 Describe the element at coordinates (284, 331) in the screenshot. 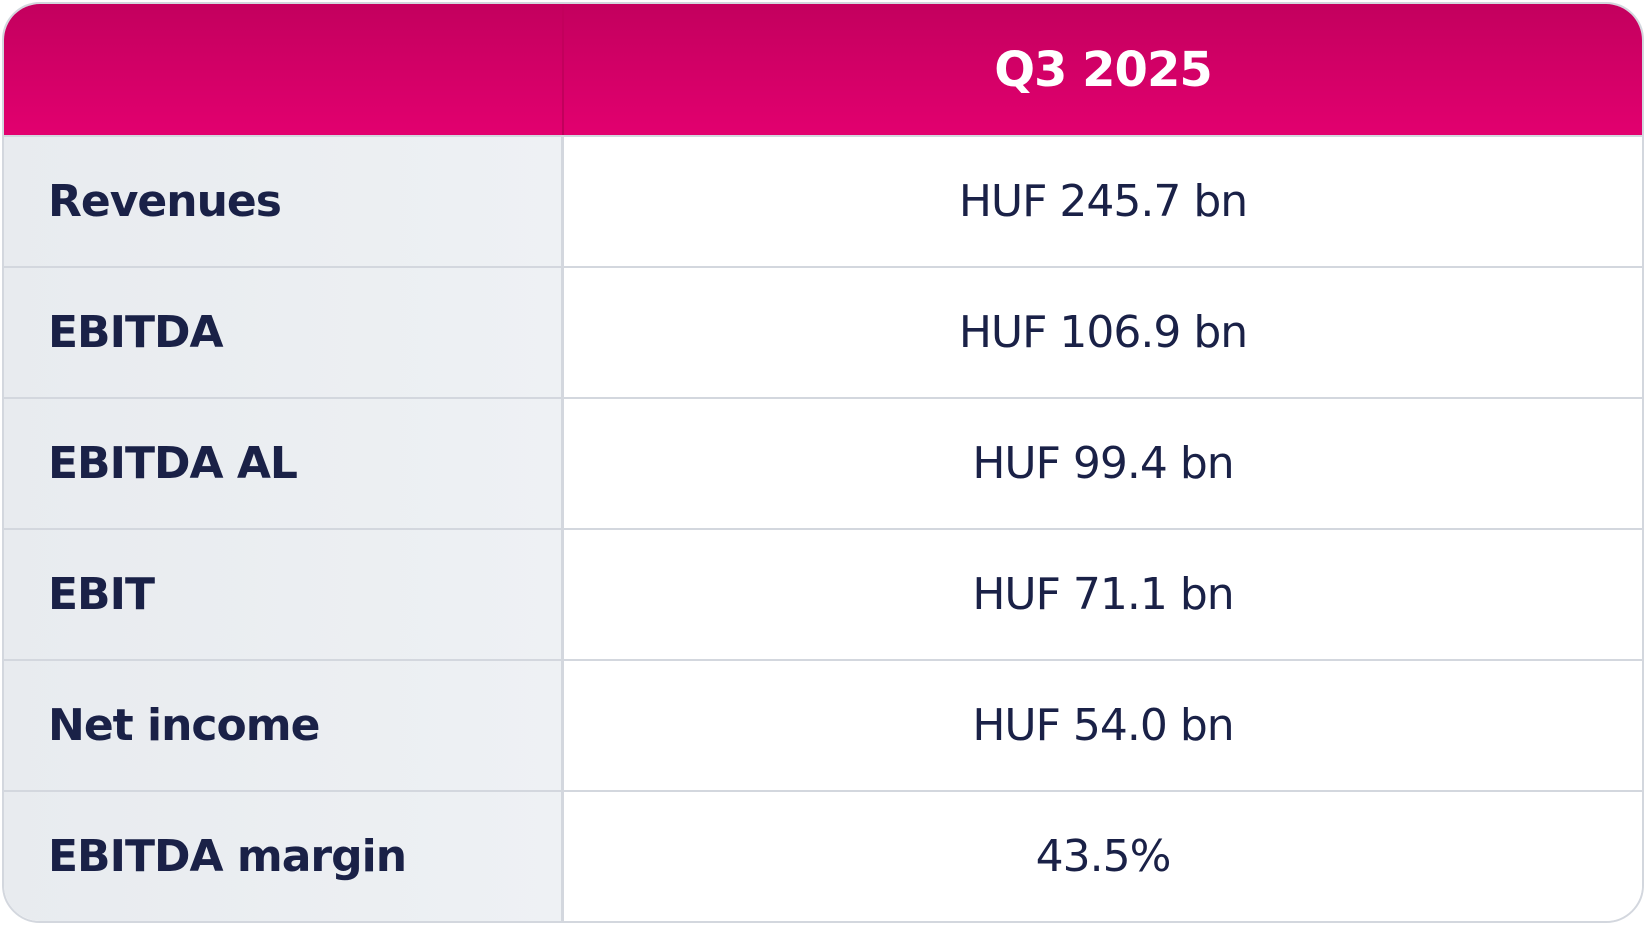

I see `row-label: EBITDA` at that location.